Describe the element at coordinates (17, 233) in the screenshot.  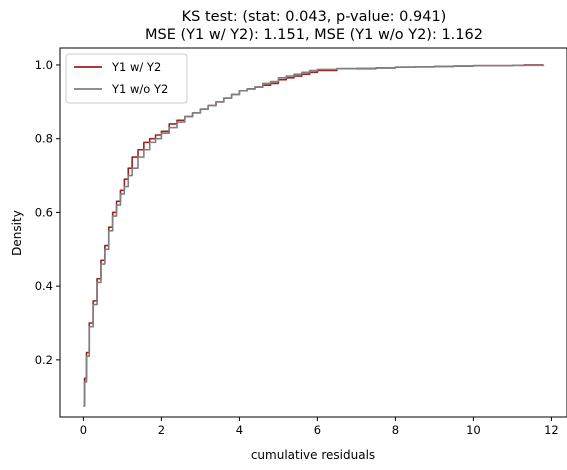
I see `y-axis-label: Density` at that location.